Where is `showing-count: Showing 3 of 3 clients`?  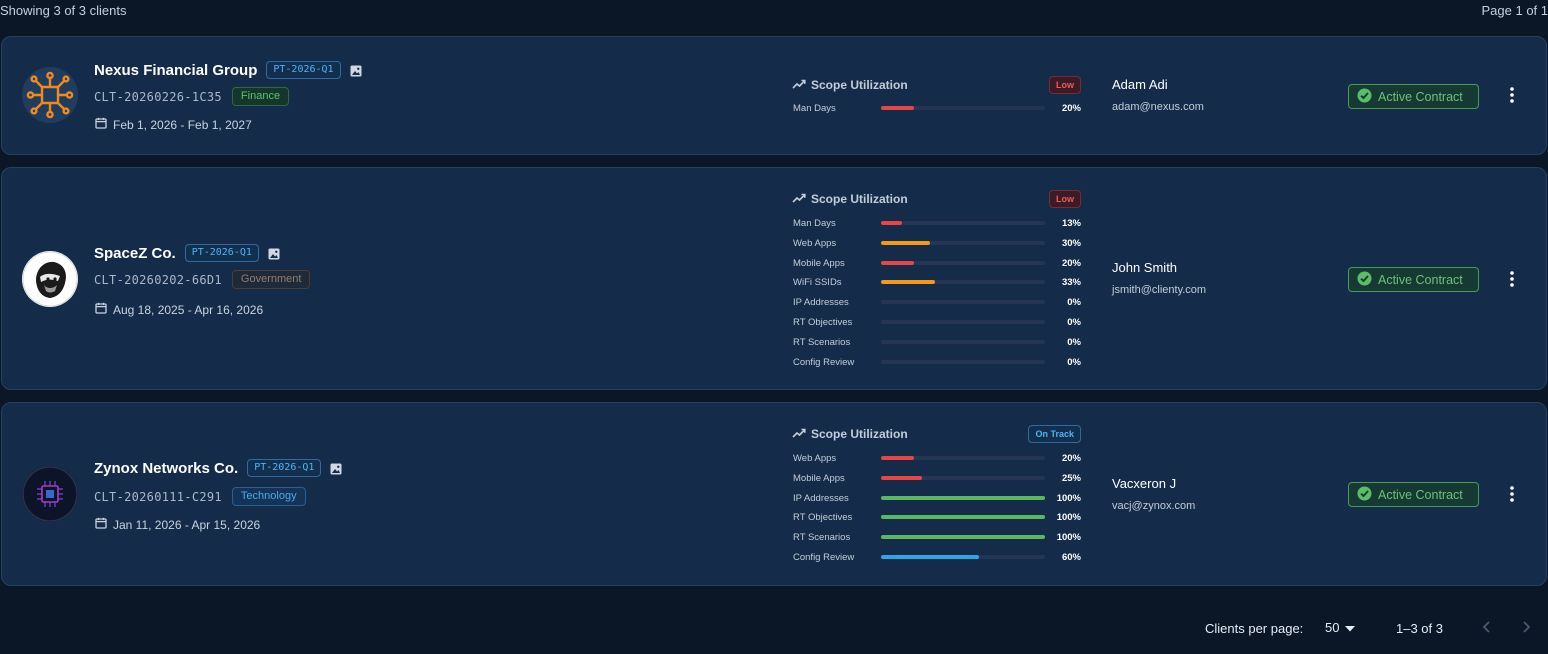 showing-count: Showing 3 of 3 clients is located at coordinates (63, 10).